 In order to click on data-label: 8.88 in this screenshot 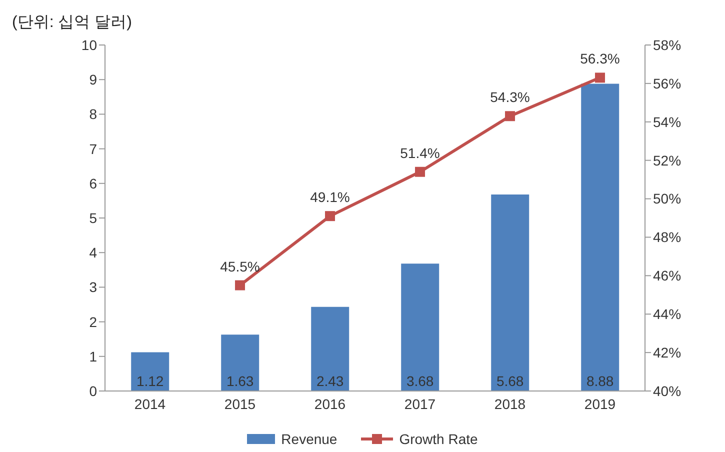, I will do `click(600, 381)`.